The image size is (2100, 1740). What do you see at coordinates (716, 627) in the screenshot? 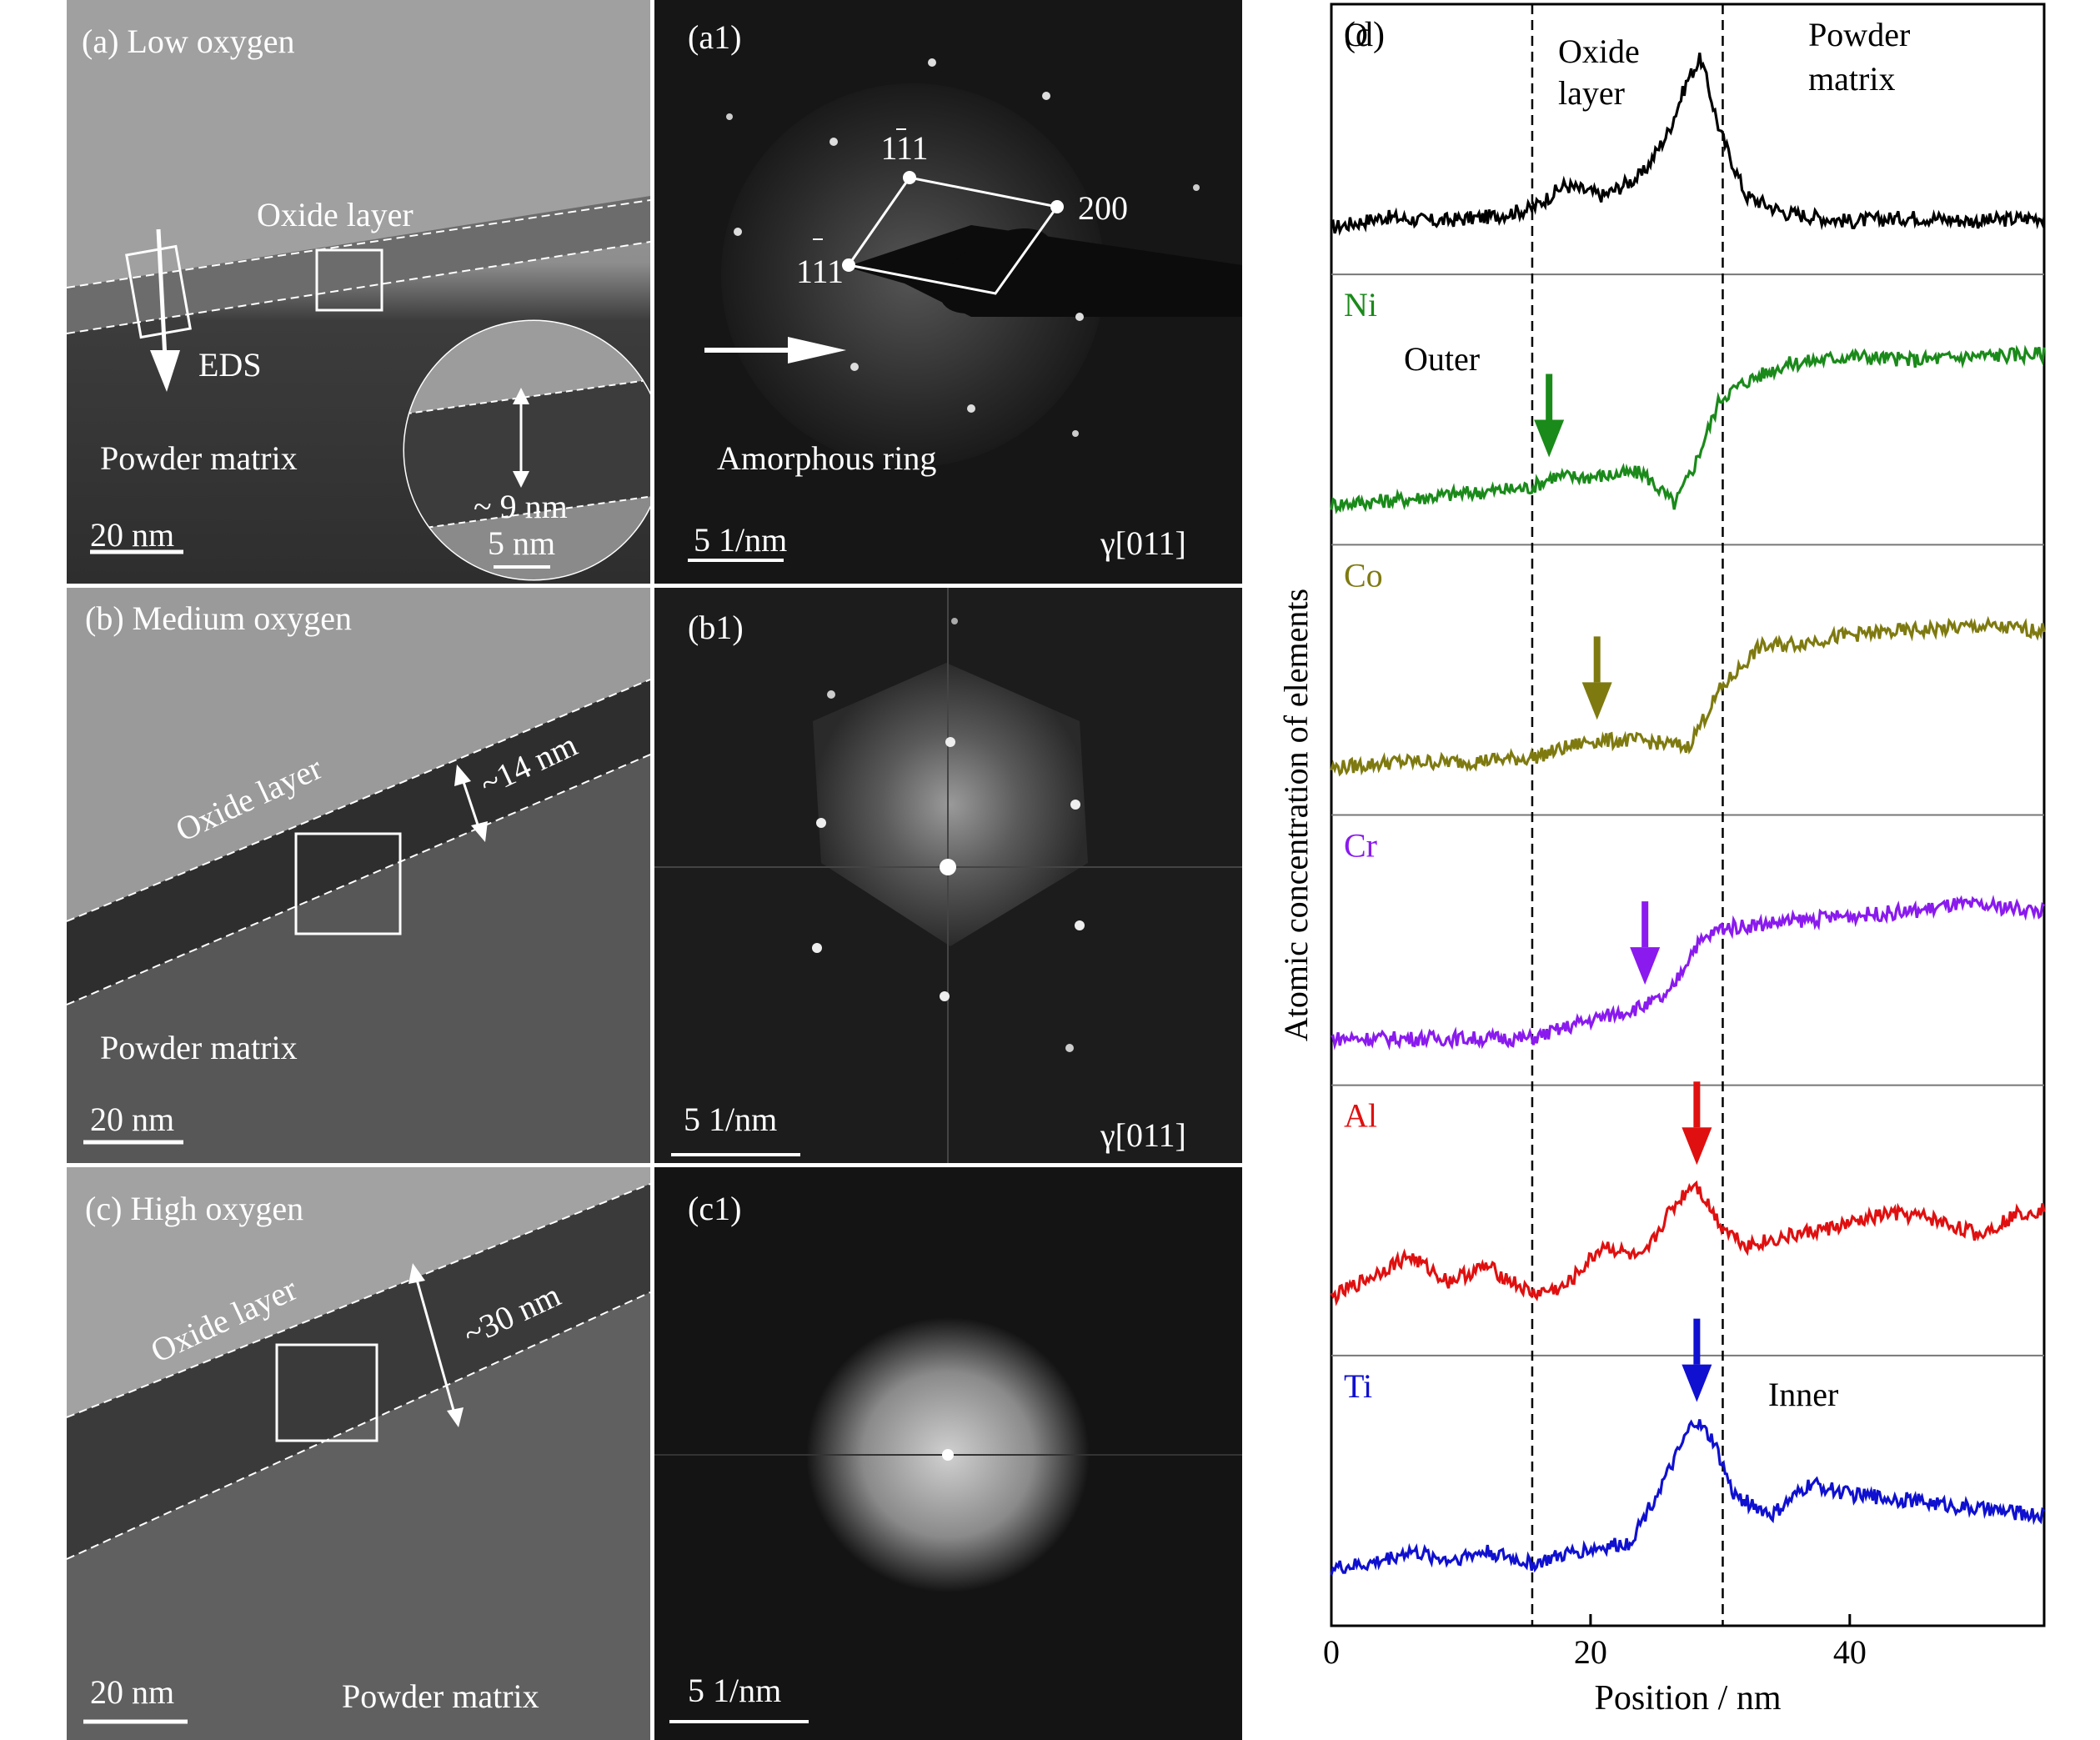
I see `panel-b1-label: (b1)` at bounding box center [716, 627].